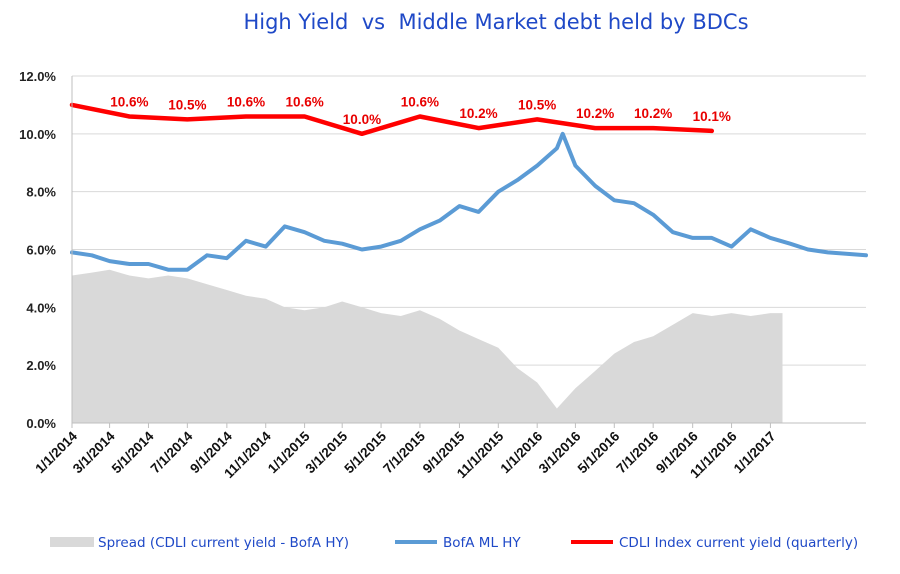 The width and height of the screenshot is (900, 574). I want to click on legend-swatch-spread, so click(72, 542).